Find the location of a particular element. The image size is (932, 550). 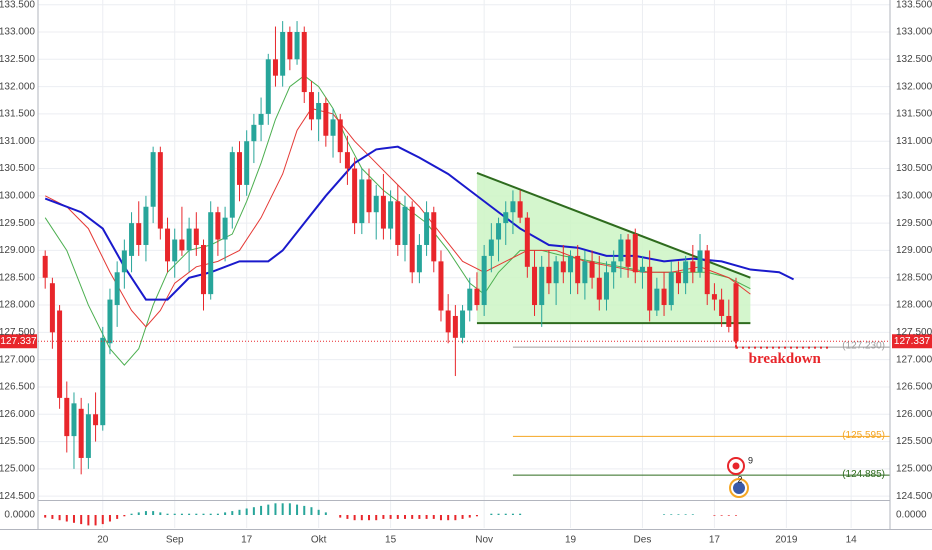

x-tick-label: Okt is located at coordinates (319, 540).